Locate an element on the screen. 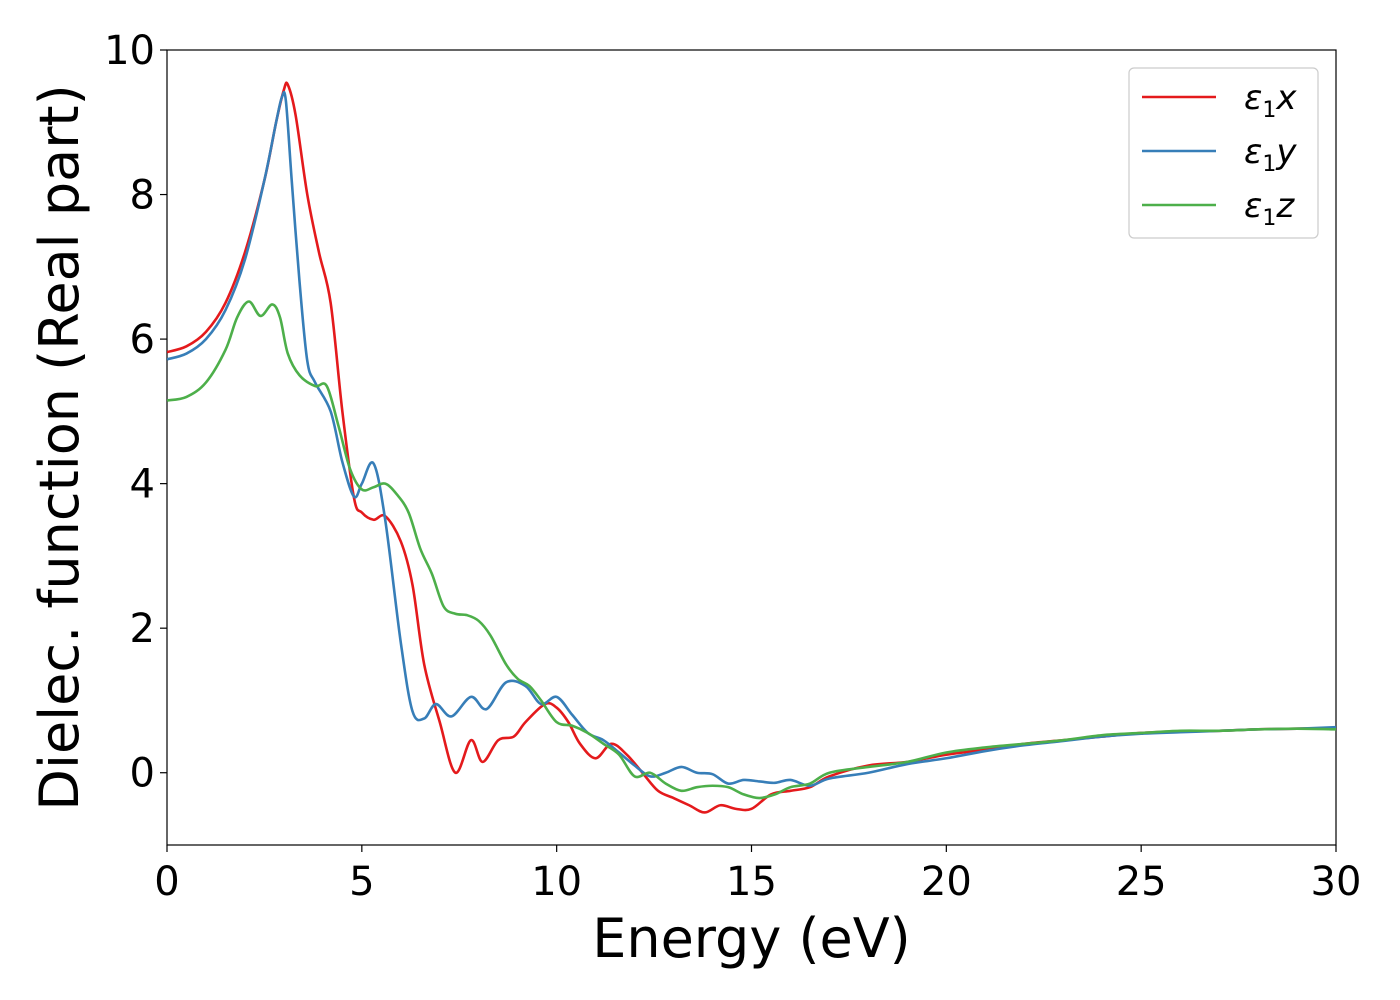 The height and width of the screenshot is (1000, 1400). y-axis-title: Dielec. function (Real part) is located at coordinates (59, 447).